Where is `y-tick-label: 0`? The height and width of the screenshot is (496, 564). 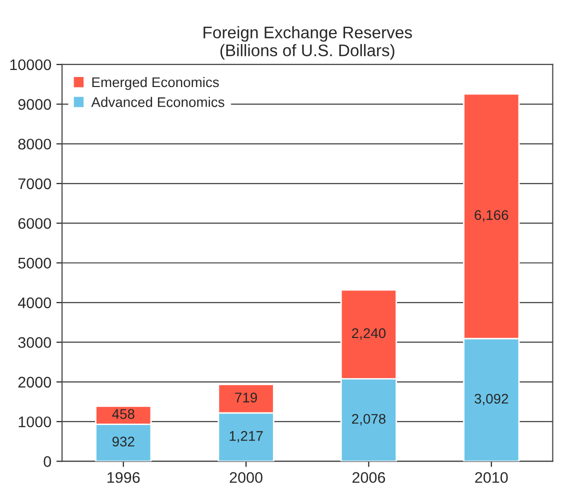 y-tick-label: 0 is located at coordinates (48, 461).